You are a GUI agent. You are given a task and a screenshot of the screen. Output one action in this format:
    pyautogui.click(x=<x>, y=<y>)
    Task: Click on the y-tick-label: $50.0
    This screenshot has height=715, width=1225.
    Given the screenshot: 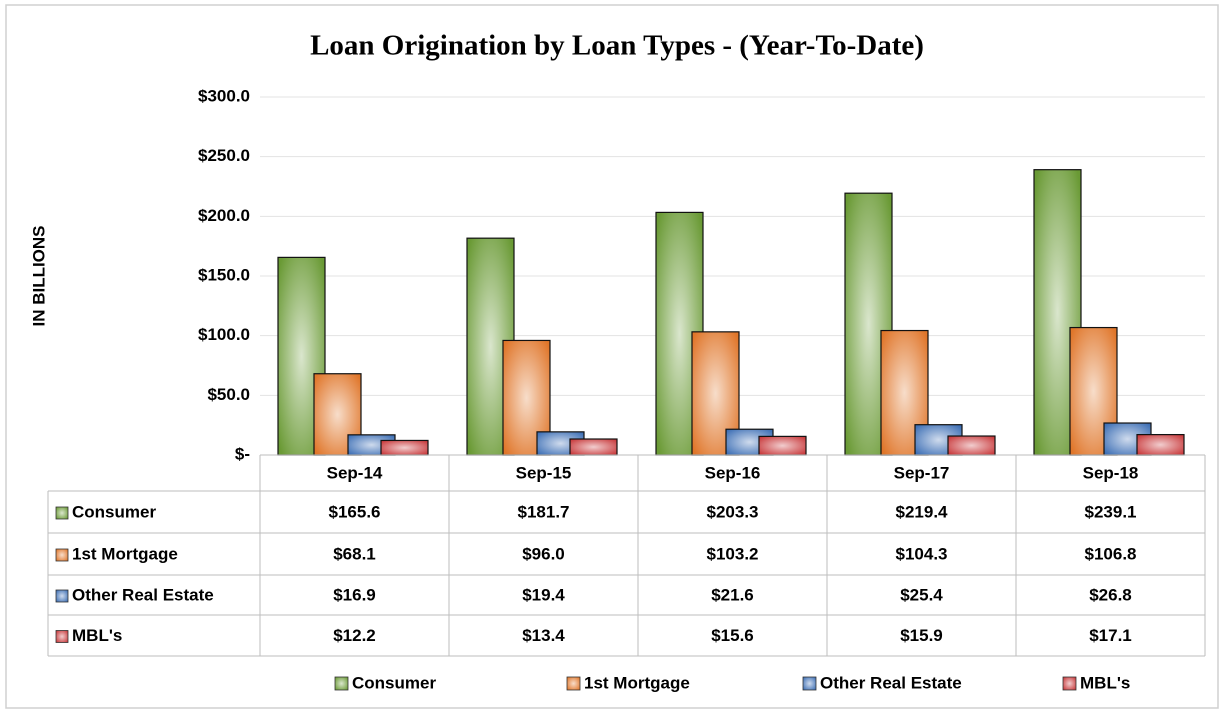 What is the action you would take?
    pyautogui.click(x=228, y=394)
    